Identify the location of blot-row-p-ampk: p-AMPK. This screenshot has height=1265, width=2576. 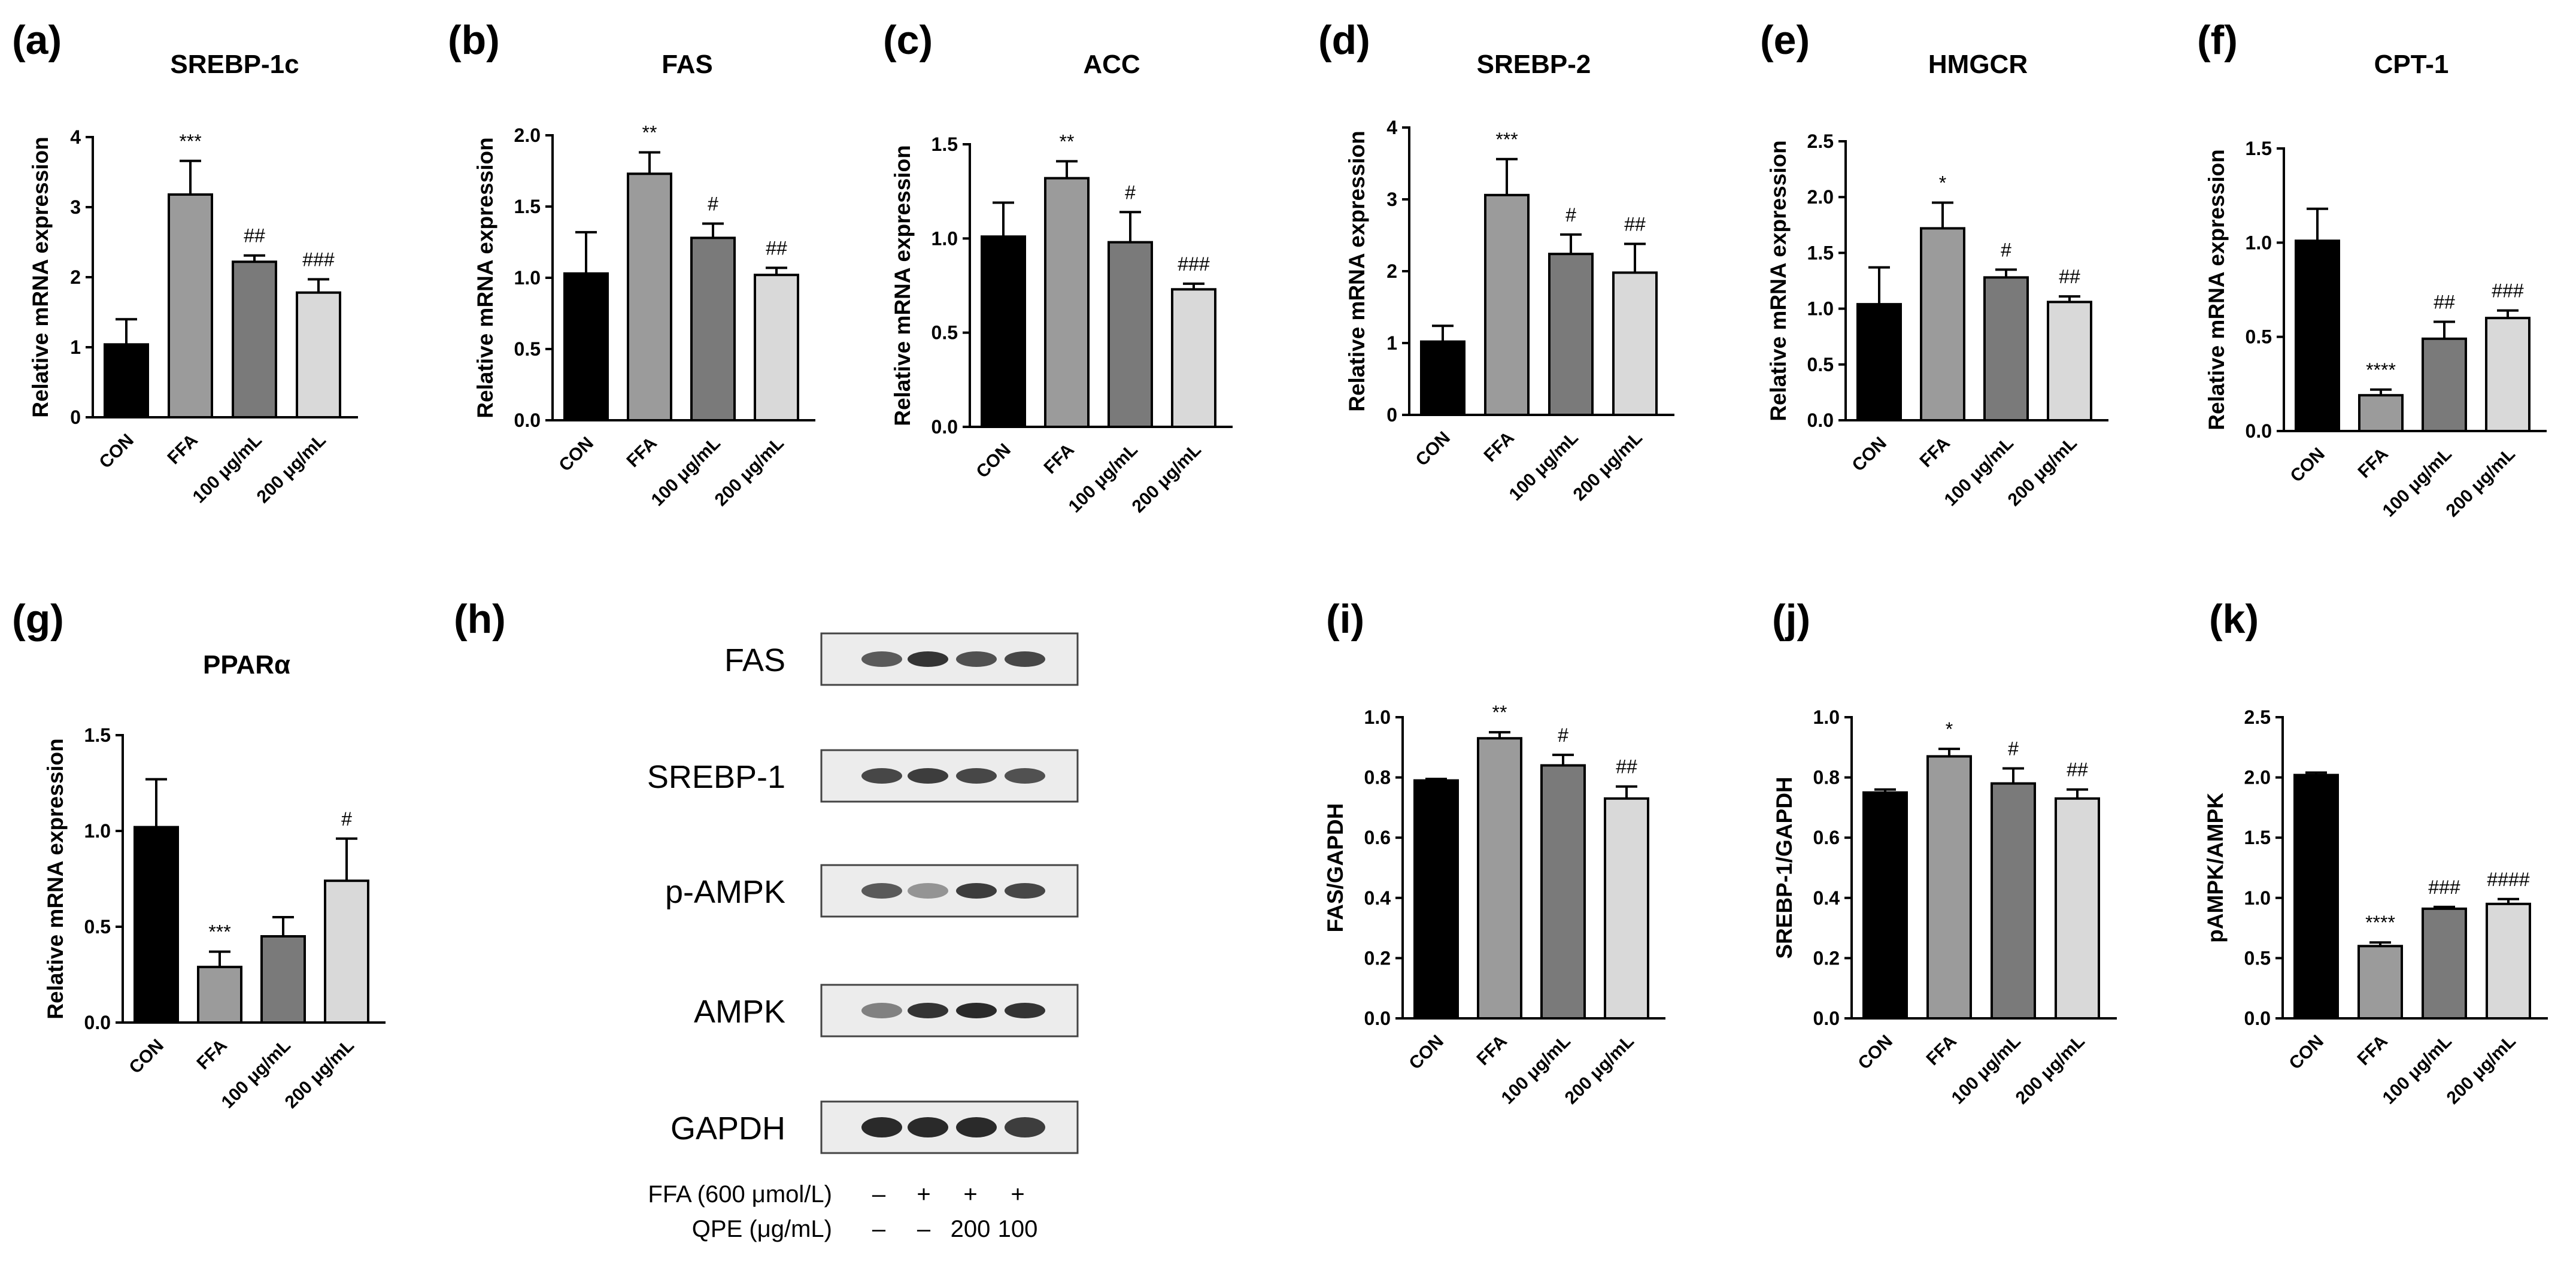
(872, 891).